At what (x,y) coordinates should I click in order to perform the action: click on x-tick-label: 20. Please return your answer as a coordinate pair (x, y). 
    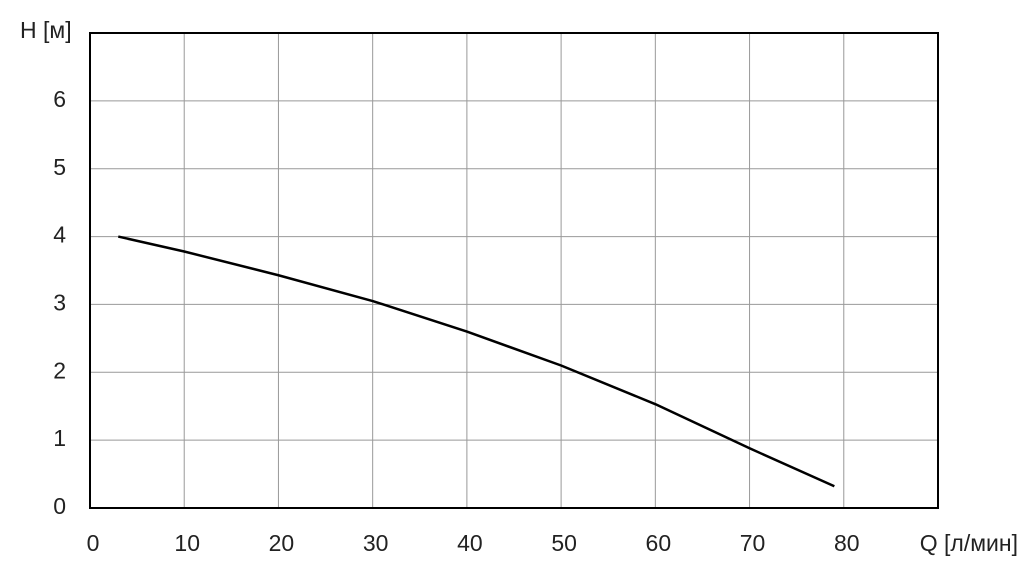
    Looking at the image, I should click on (282, 543).